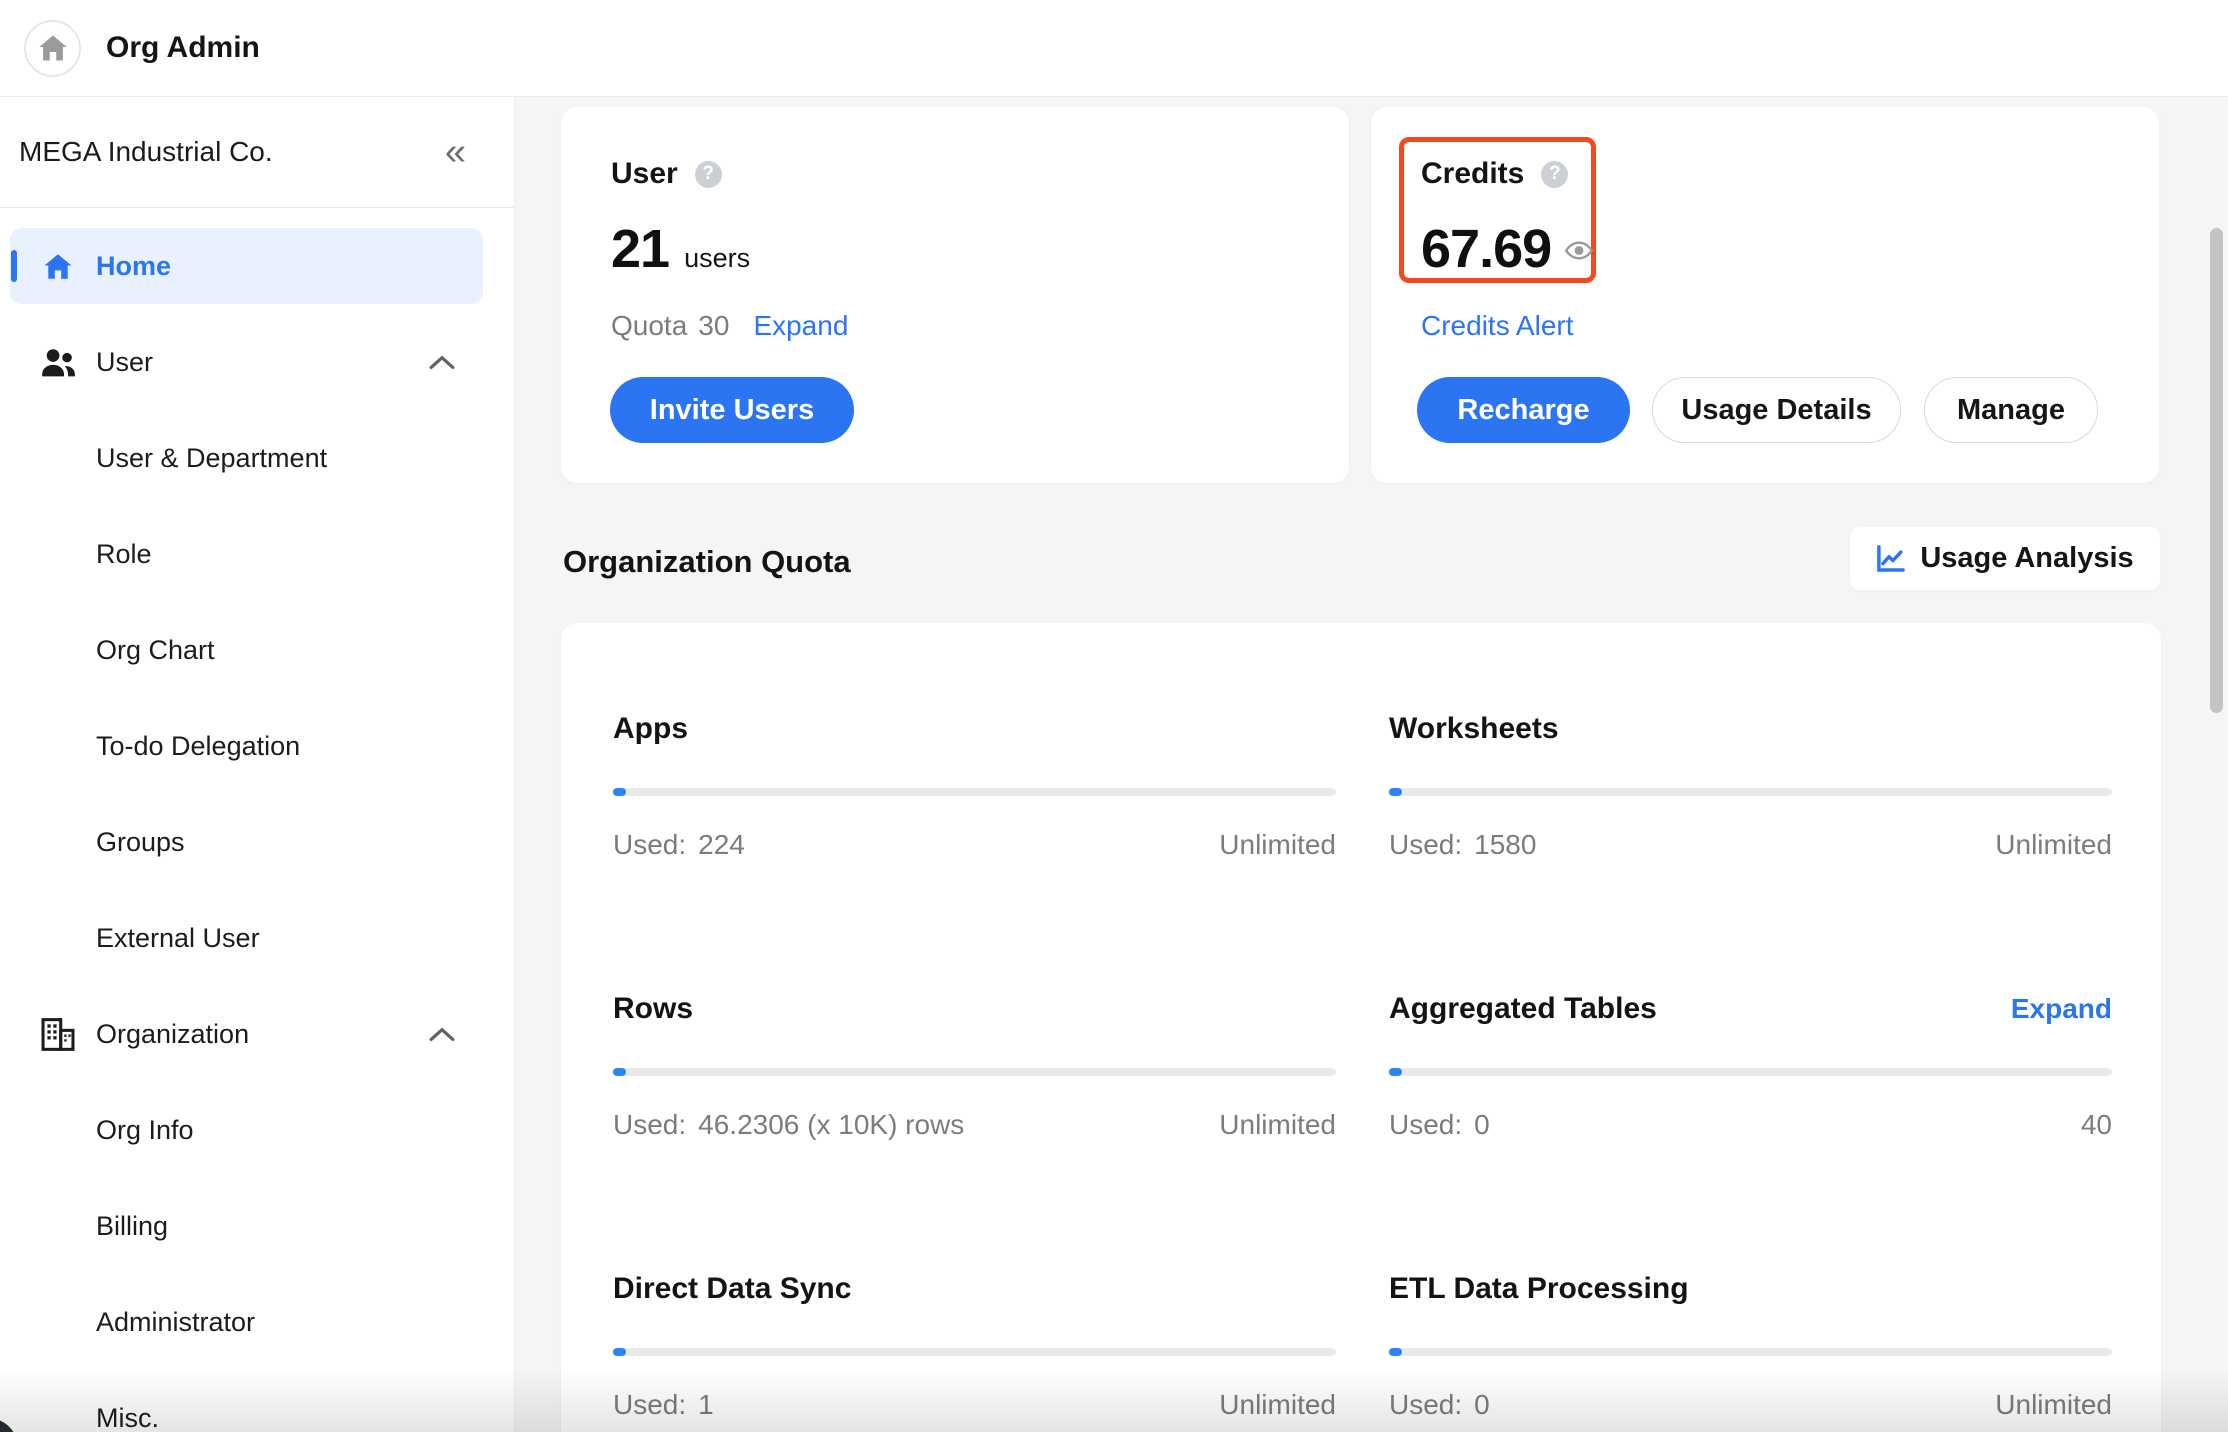 This screenshot has width=2228, height=1432. What do you see at coordinates (2027, 558) in the screenshot?
I see `usage-analysis-label: Usage Analysis` at bounding box center [2027, 558].